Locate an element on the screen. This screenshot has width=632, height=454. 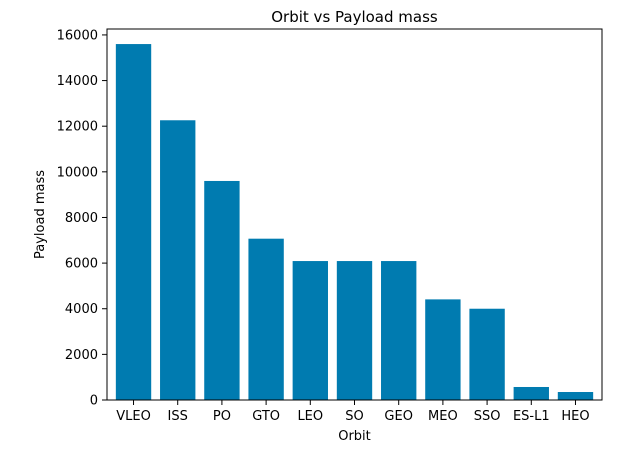
y-tick-label: 10000 is located at coordinates (77, 172).